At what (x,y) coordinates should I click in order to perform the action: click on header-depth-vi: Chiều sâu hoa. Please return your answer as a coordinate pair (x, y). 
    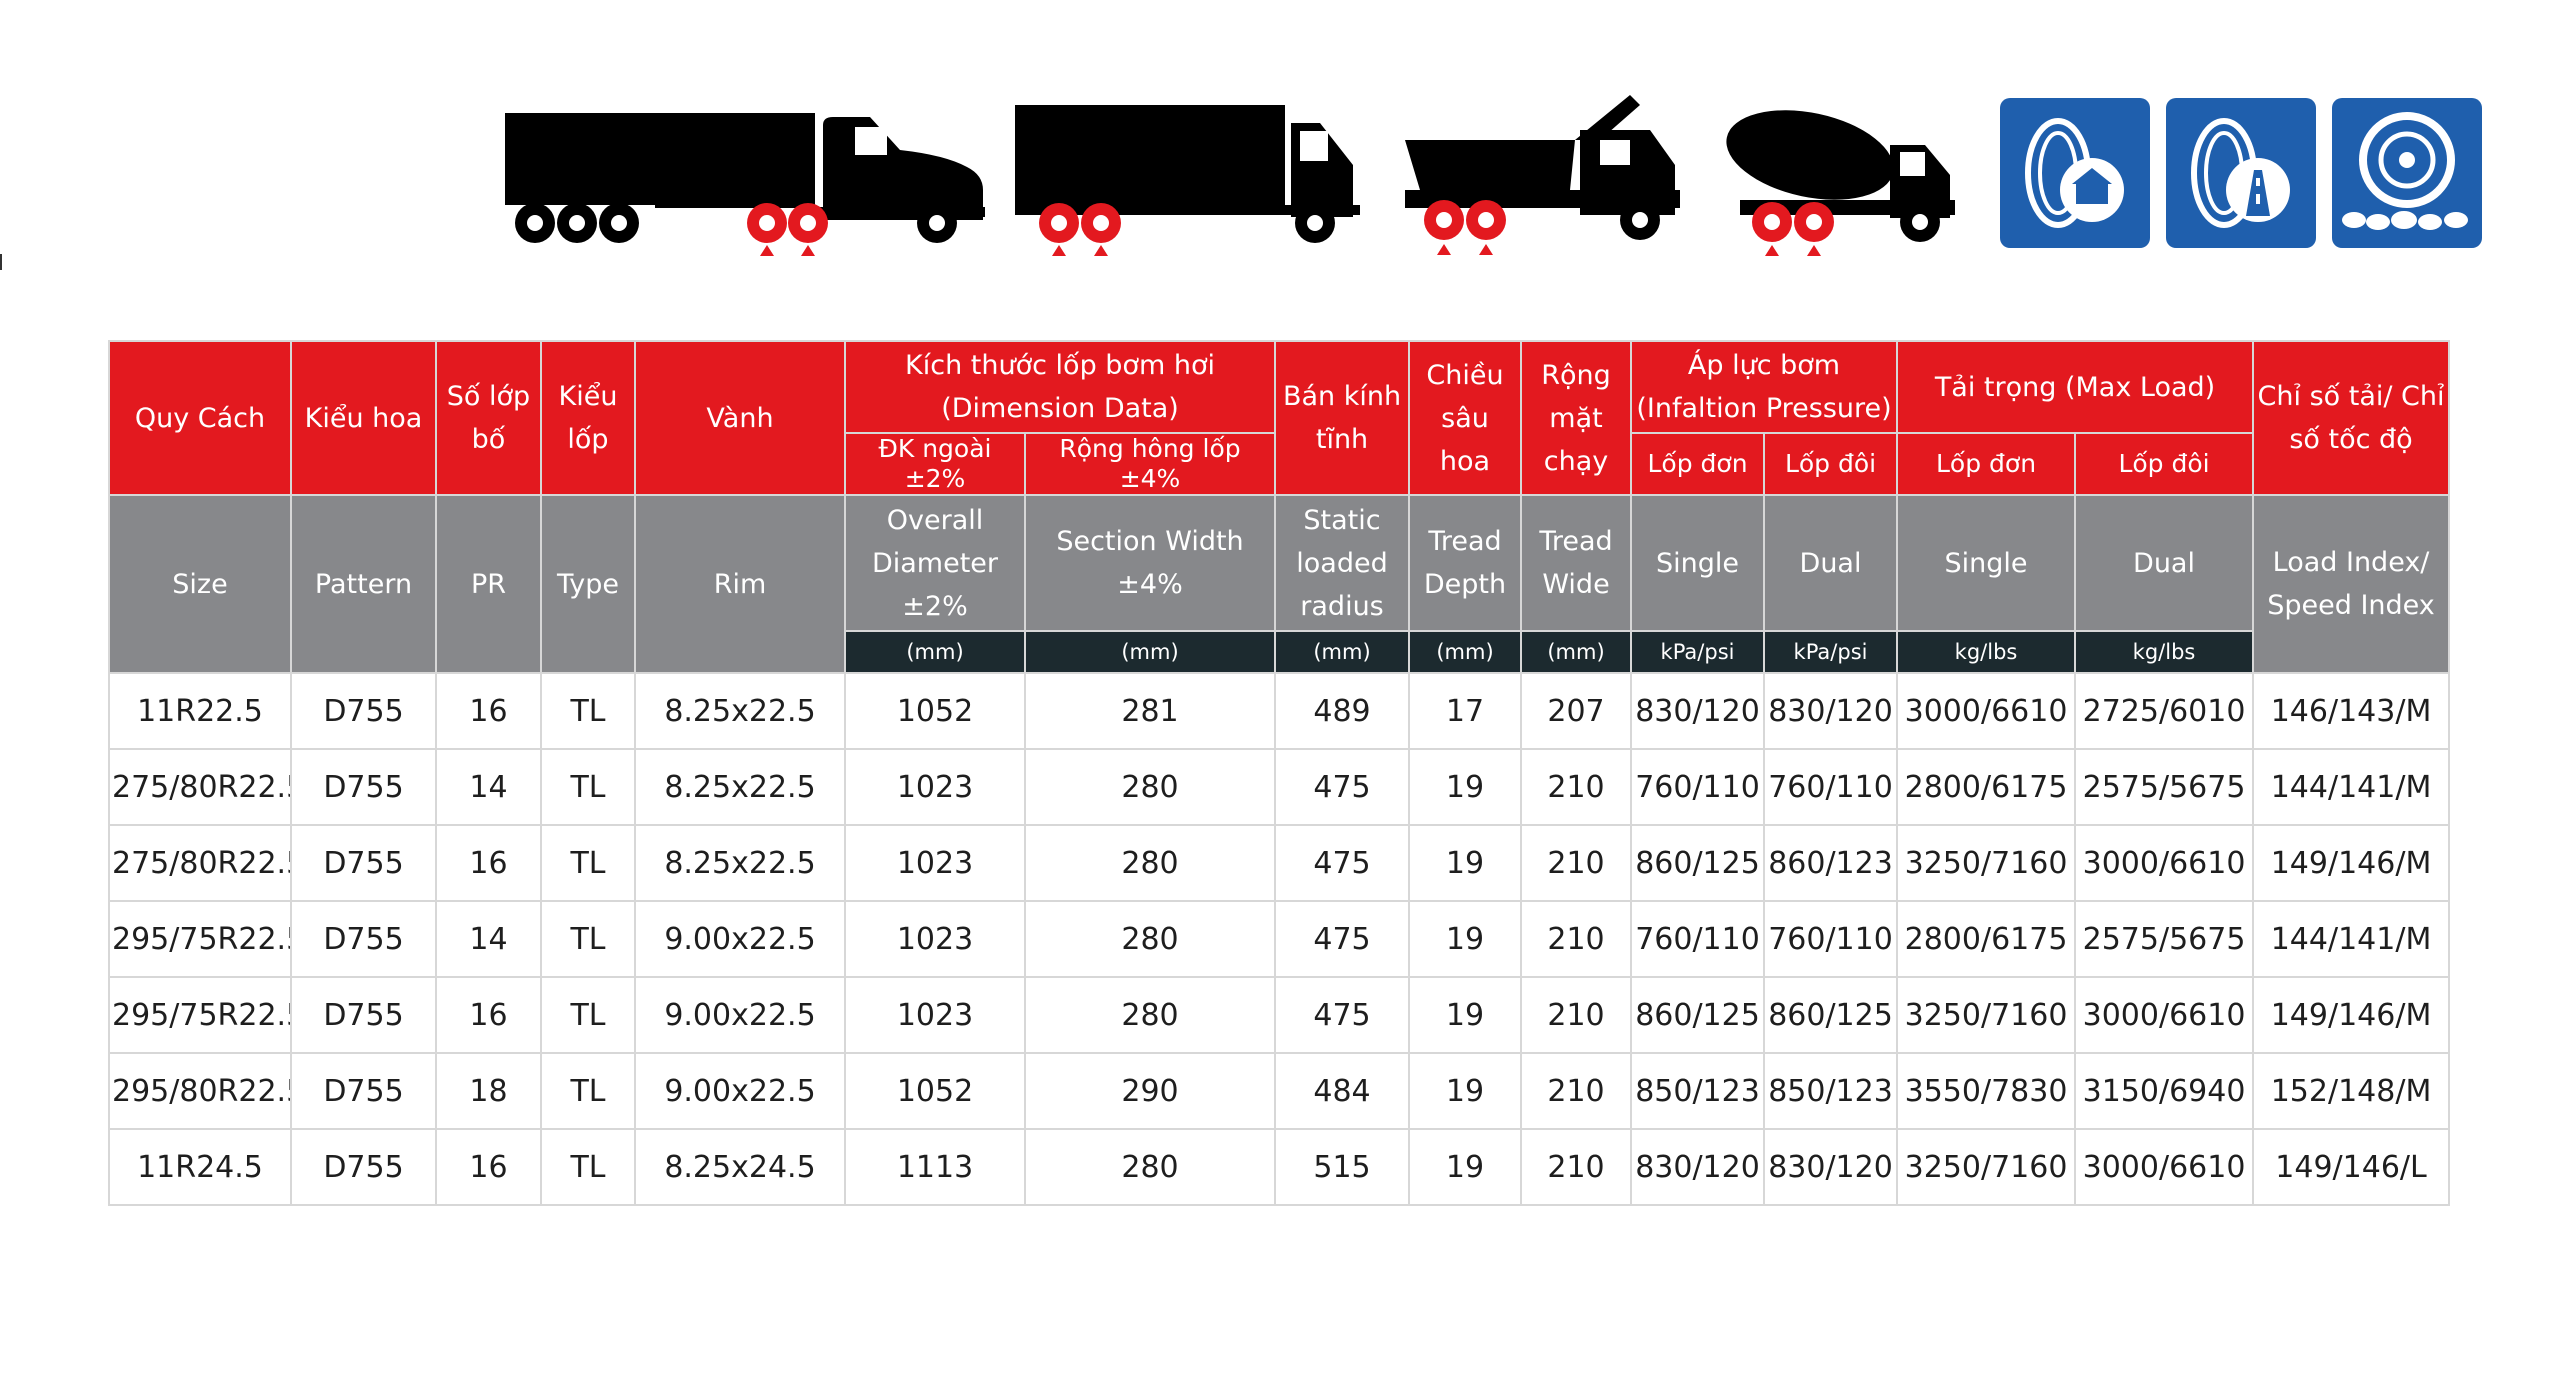
    Looking at the image, I should click on (1465, 418).